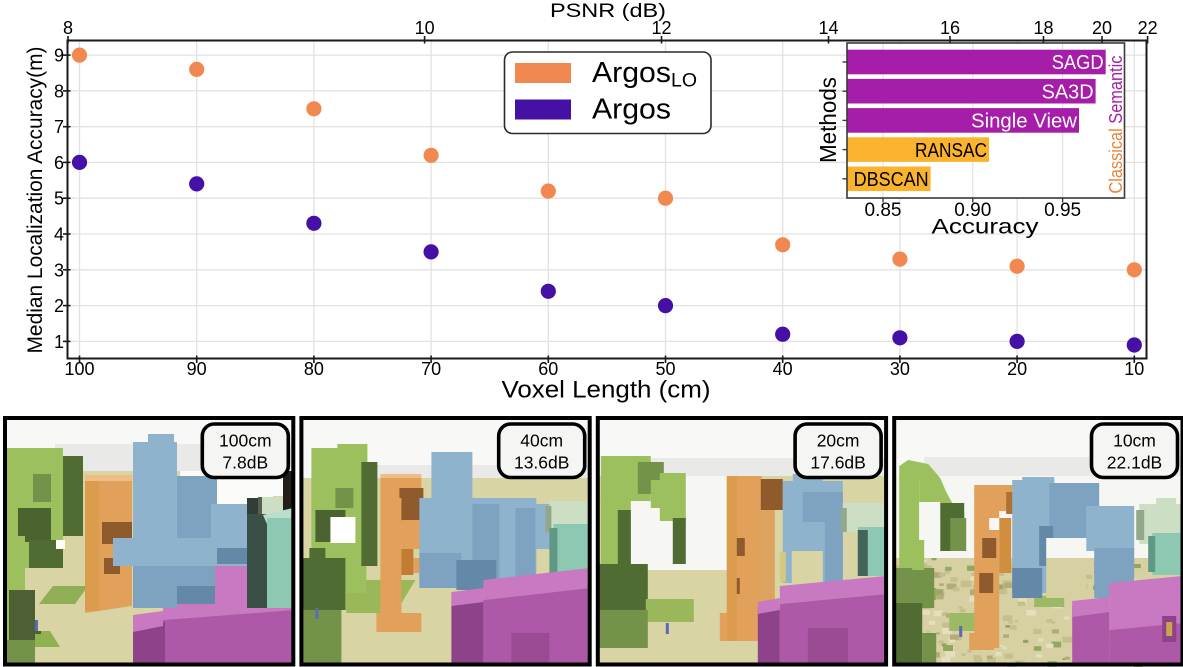 This screenshot has width=1183, height=667. What do you see at coordinates (197, 369) in the screenshot?
I see `svg-text: 90` at bounding box center [197, 369].